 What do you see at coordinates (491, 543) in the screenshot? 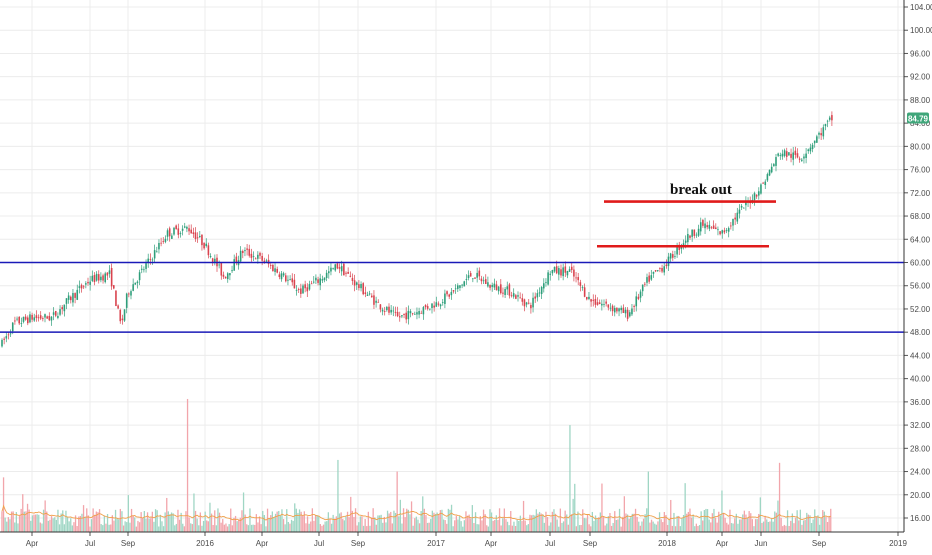
I see `x-tick-label: Apr` at bounding box center [491, 543].